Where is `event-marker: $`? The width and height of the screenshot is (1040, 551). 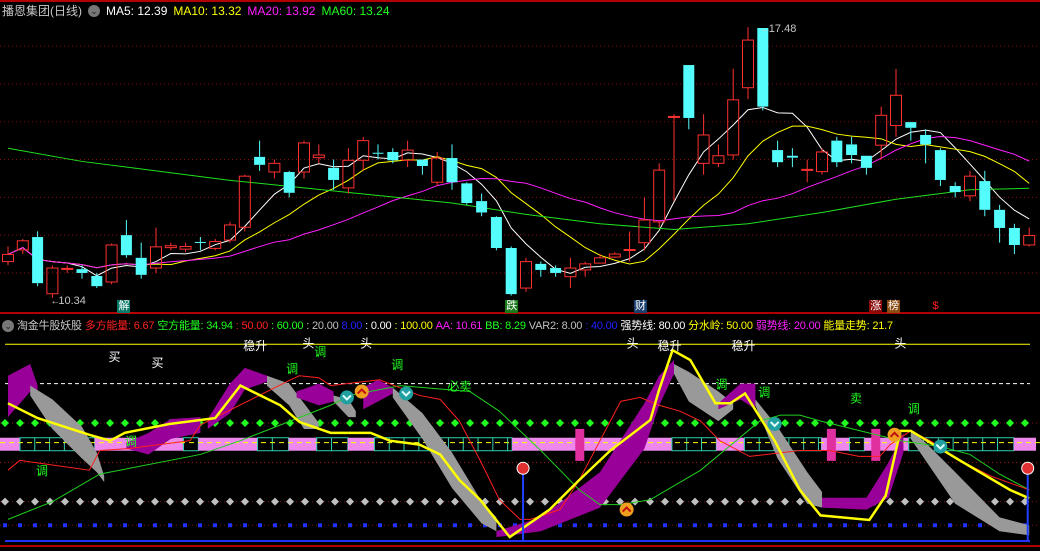
event-marker: $ is located at coordinates (935, 306).